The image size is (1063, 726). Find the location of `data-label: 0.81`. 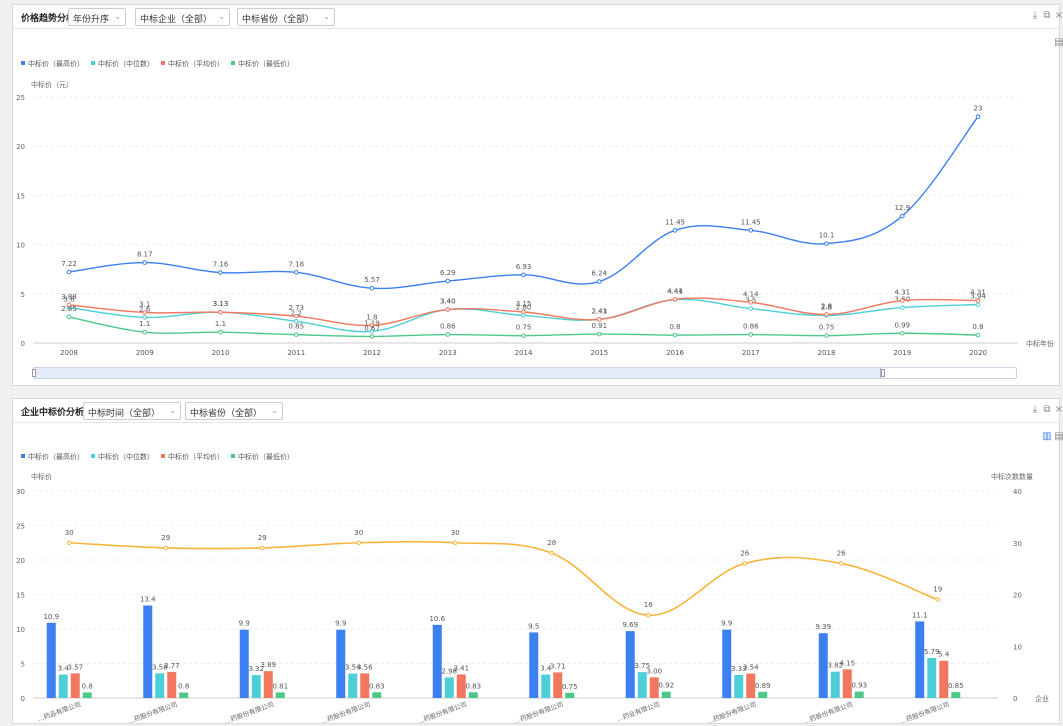

data-label: 0.81 is located at coordinates (280, 686).